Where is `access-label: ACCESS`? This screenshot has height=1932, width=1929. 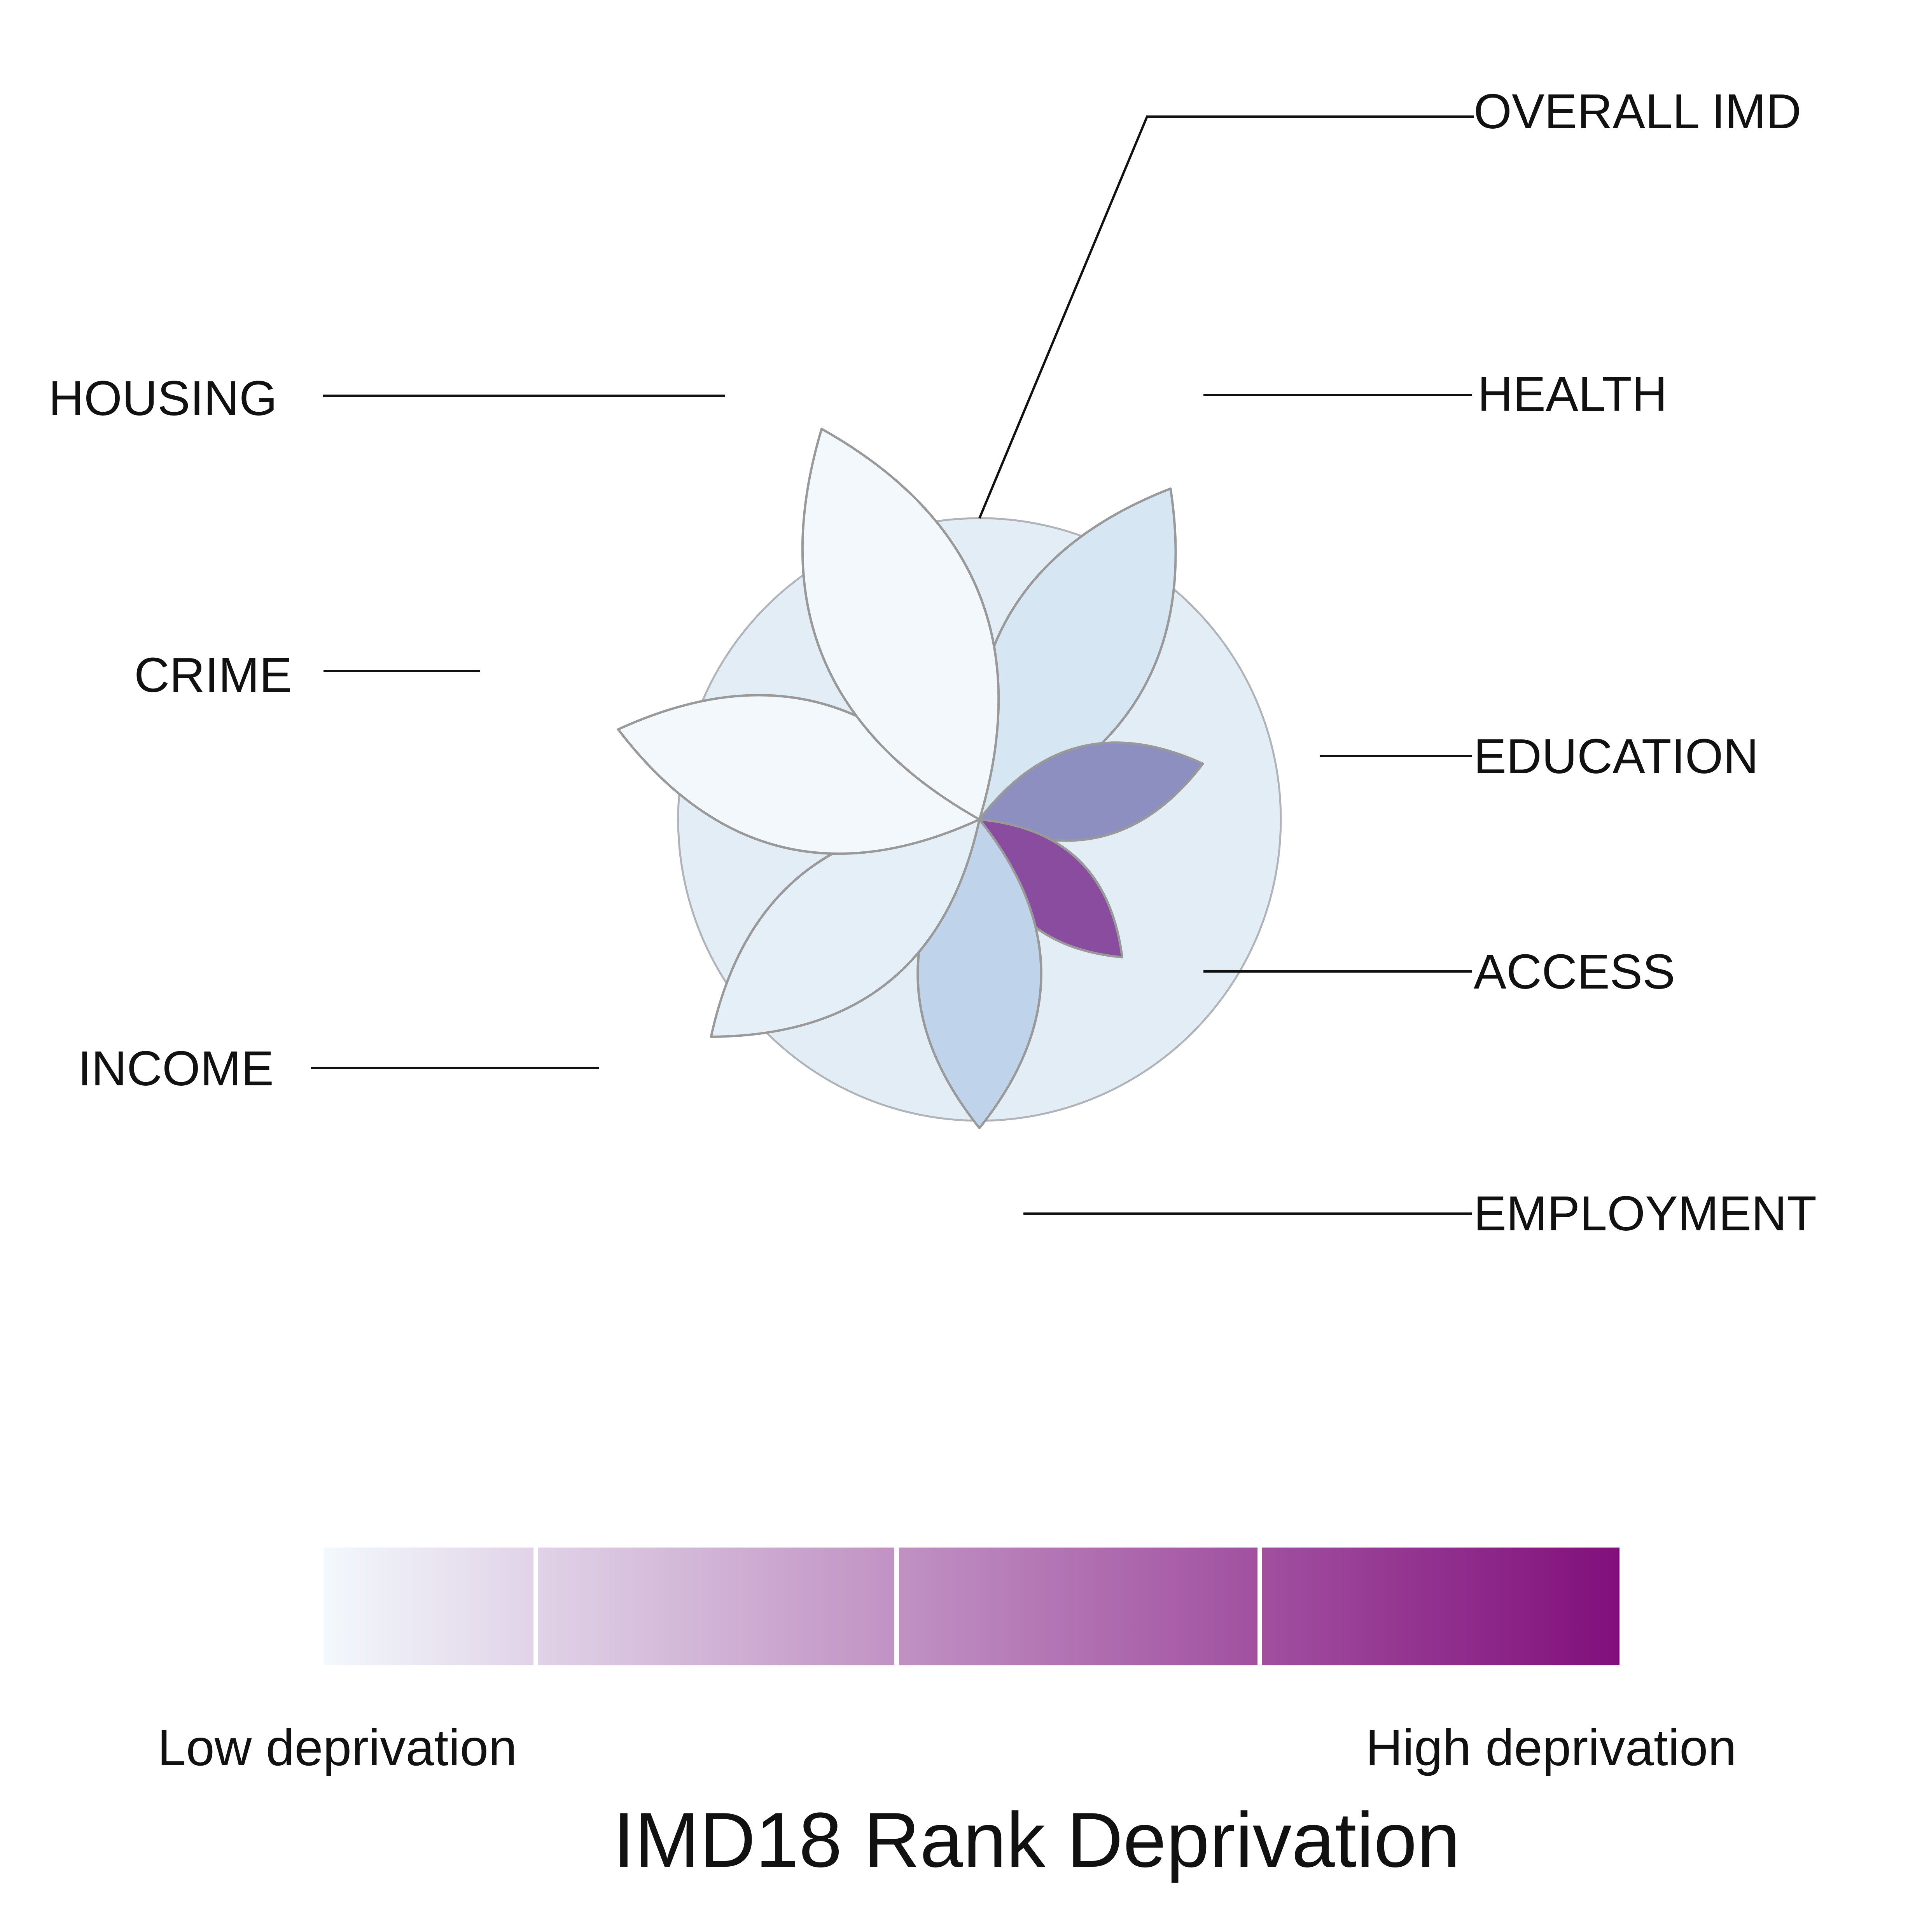
access-label: ACCESS is located at coordinates (1574, 971).